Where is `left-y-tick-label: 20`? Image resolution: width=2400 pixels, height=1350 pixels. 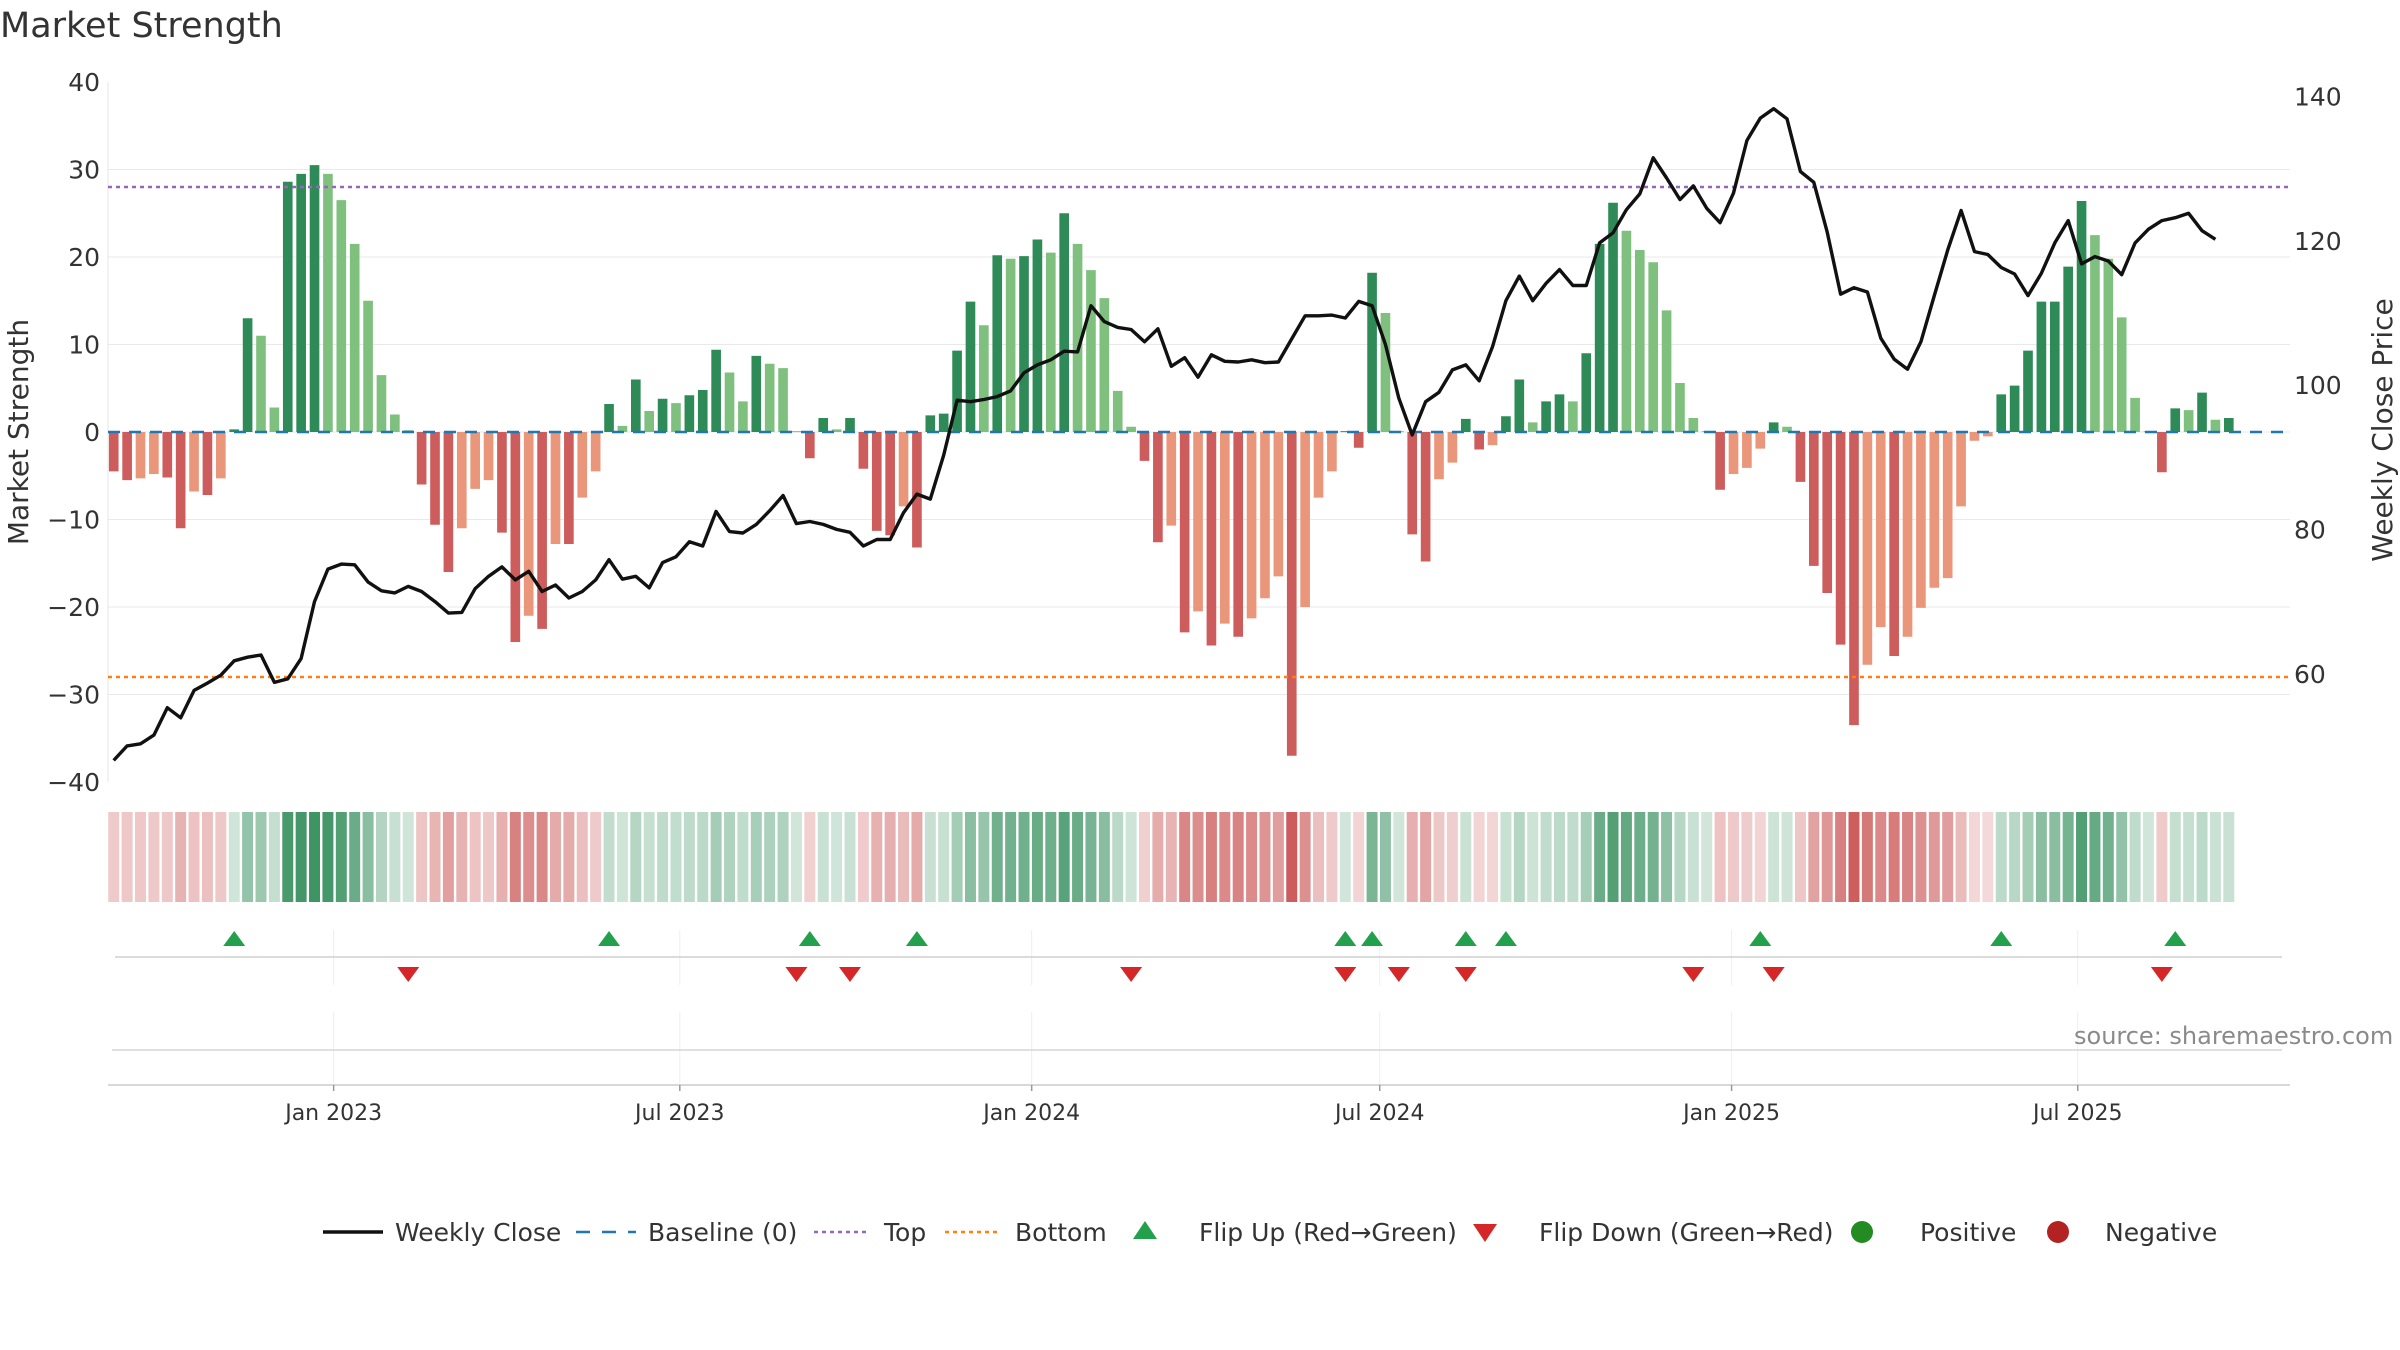
left-y-tick-label: 20 is located at coordinates (84, 257).